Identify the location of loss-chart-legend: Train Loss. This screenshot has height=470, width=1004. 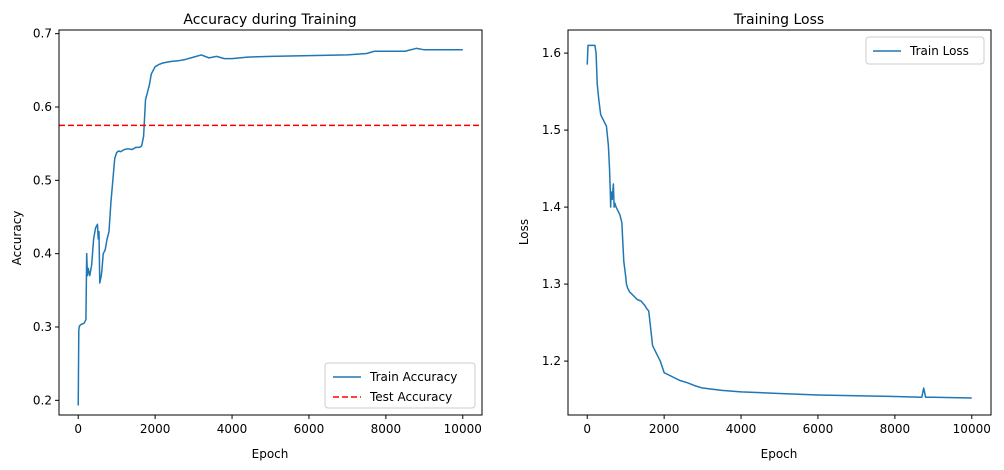
(925, 50).